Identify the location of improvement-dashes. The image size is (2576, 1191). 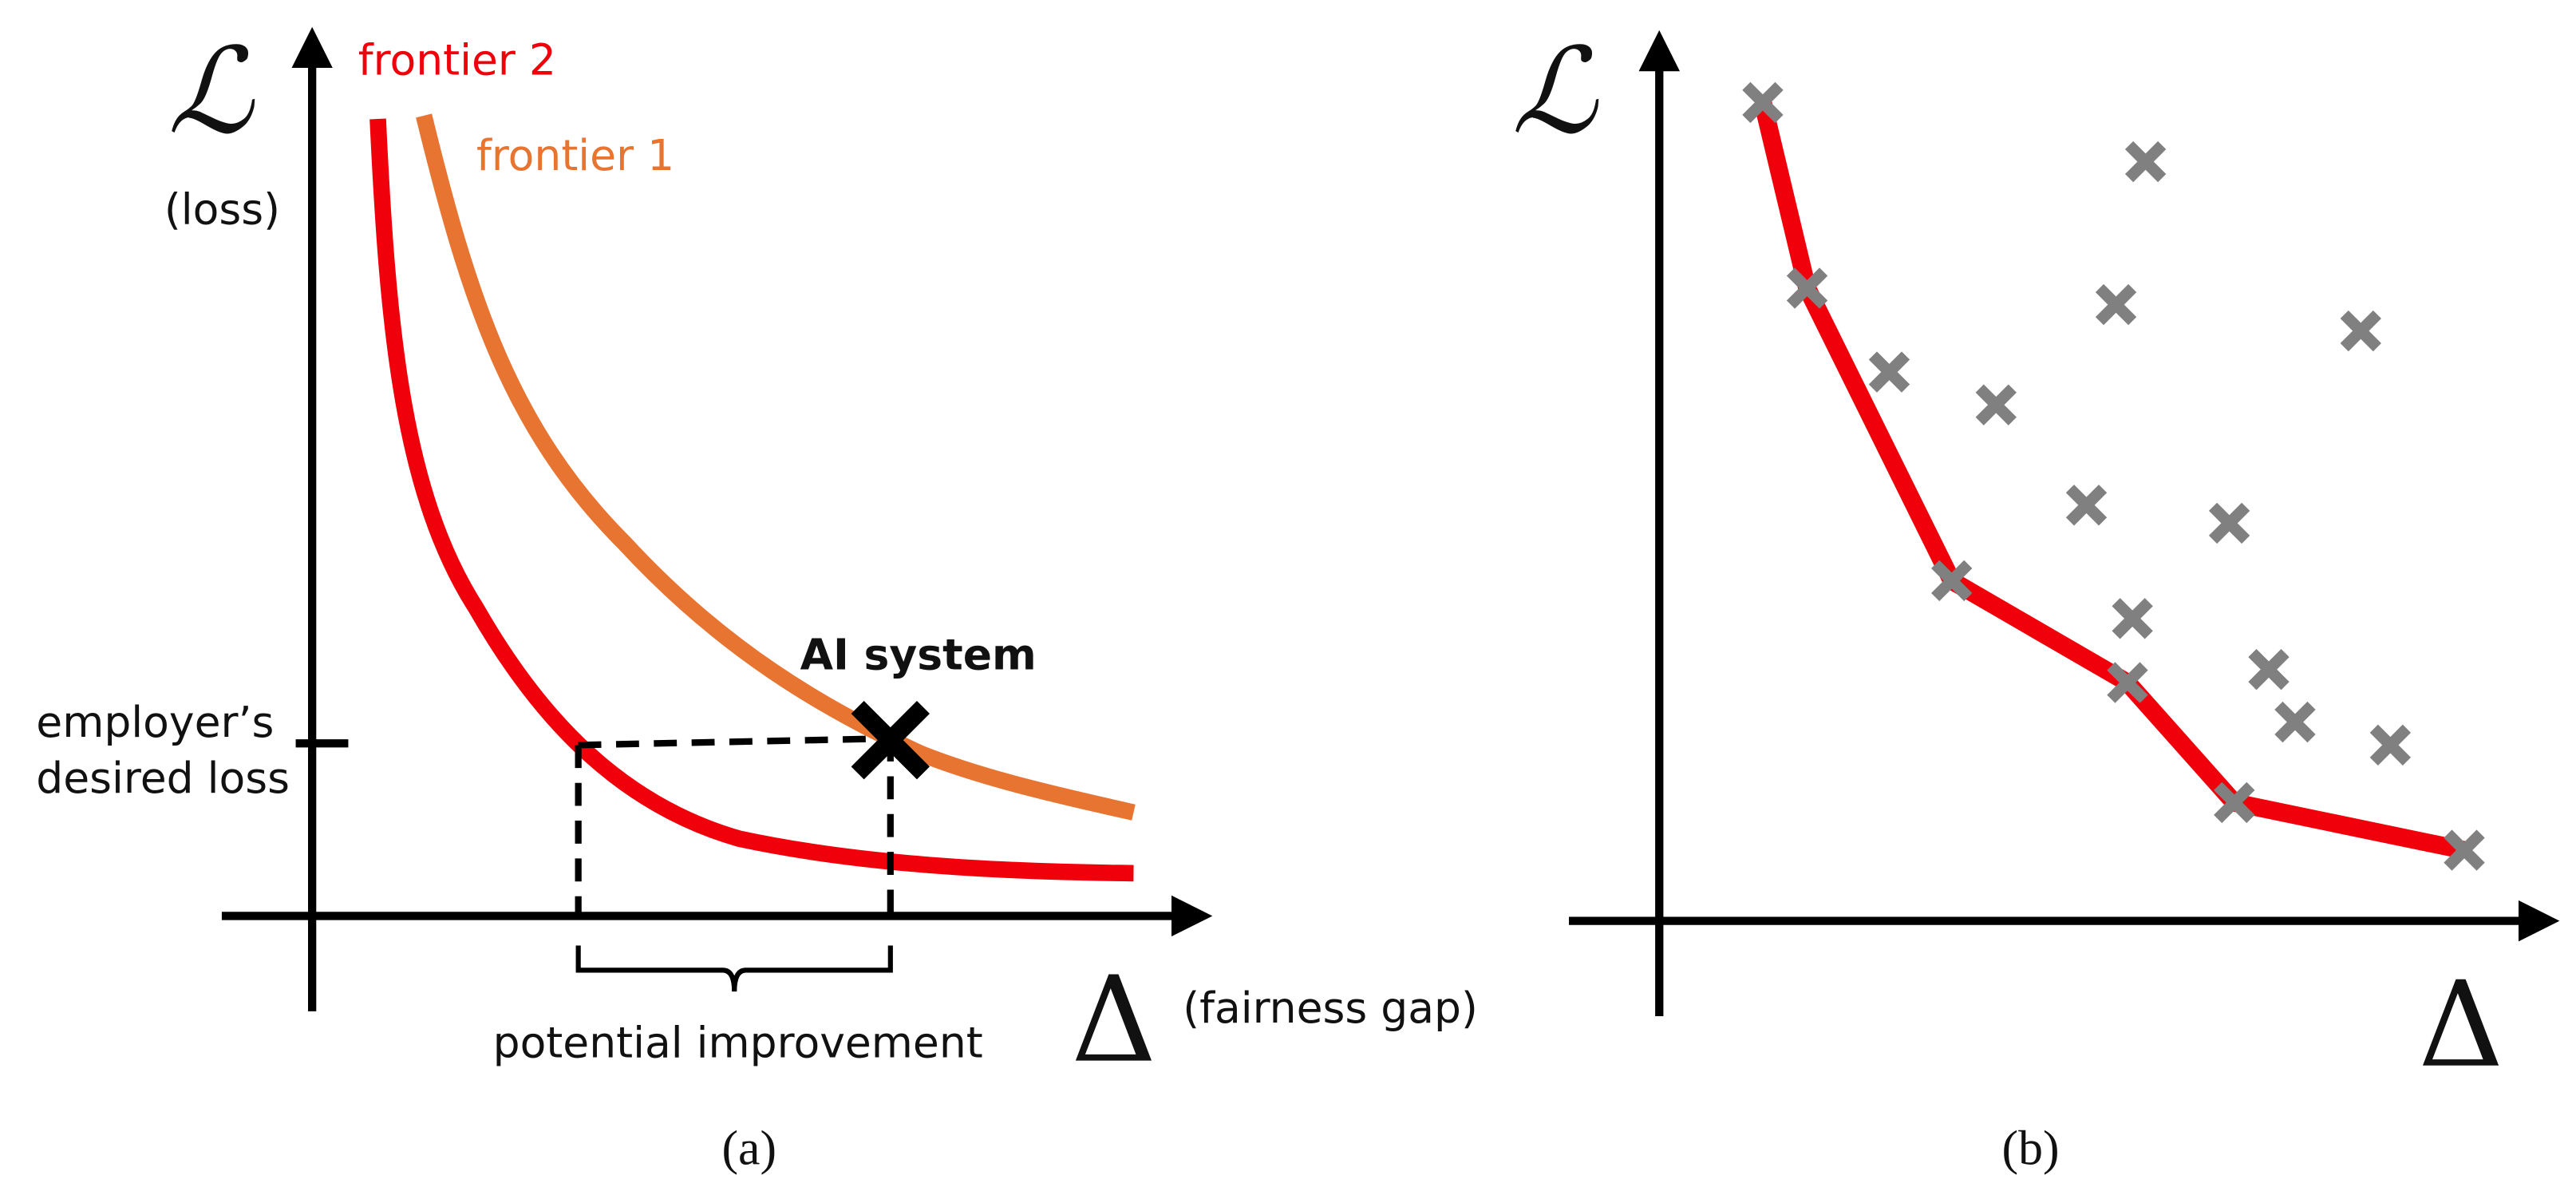
(734, 825).